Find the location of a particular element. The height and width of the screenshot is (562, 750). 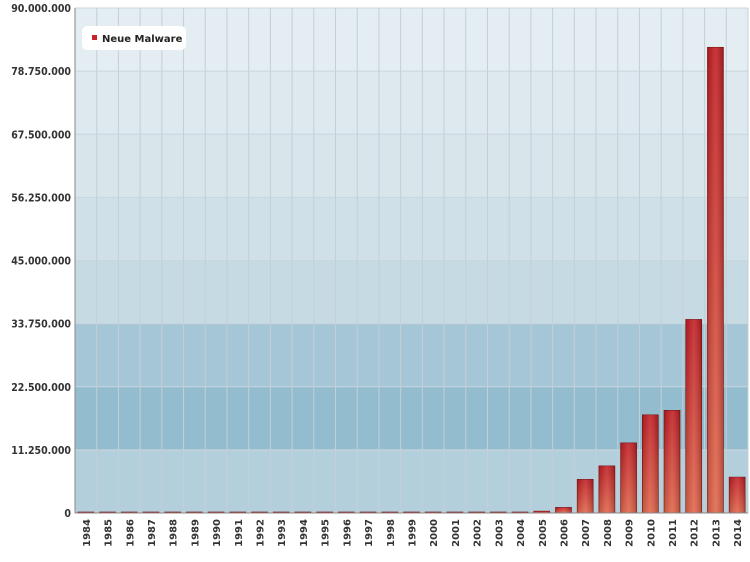

x-tick-label: 1996 is located at coordinates (347, 533).